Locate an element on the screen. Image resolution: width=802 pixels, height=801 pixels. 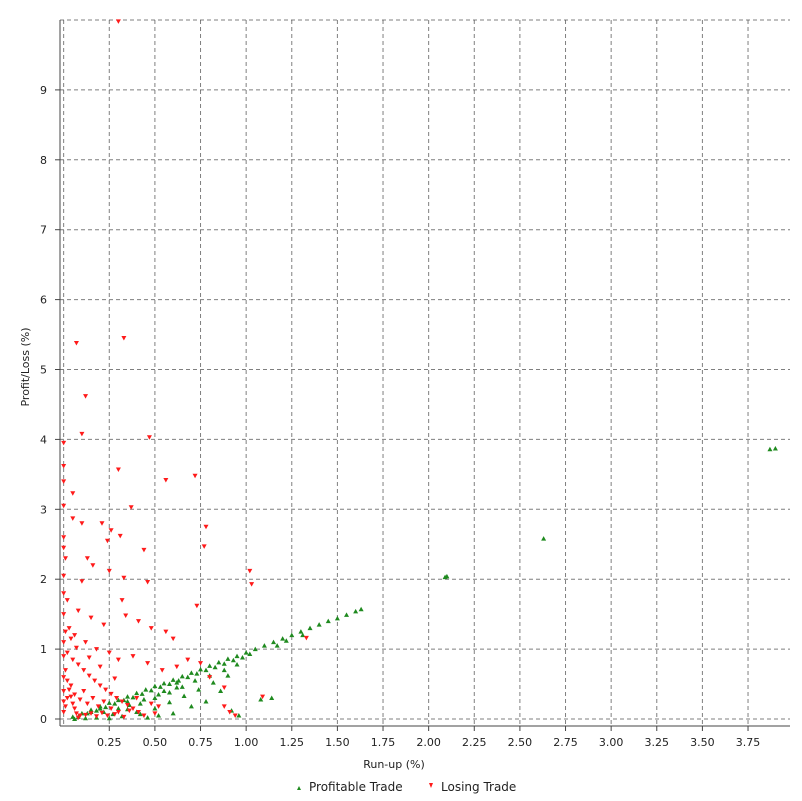
y-tick-label: 4 is located at coordinates (43, 439).